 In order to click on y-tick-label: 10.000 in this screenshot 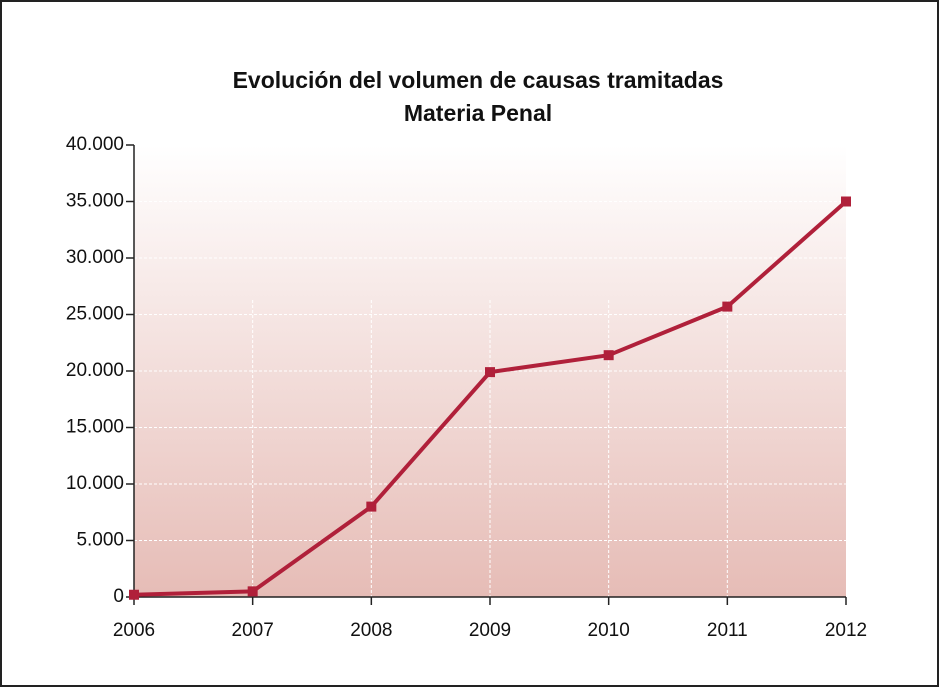, I will do `click(95, 483)`.